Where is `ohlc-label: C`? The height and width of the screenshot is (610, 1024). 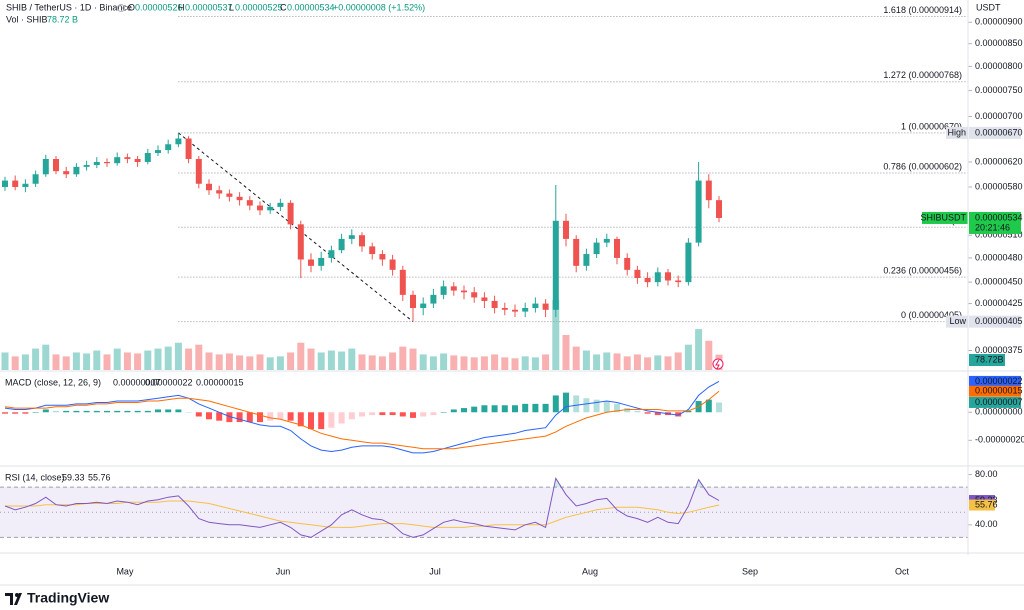 ohlc-label: C is located at coordinates (283, 7).